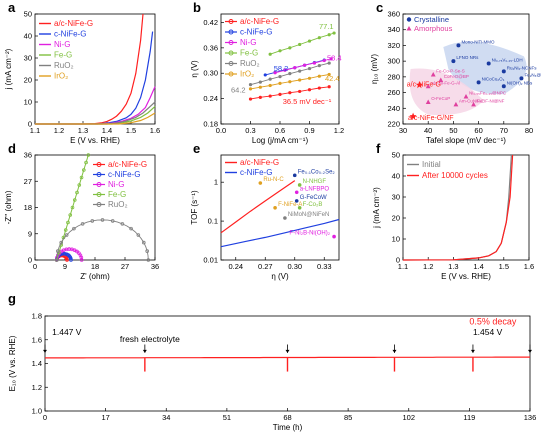  Describe the element at coordinates (491, 100) in the screenshot. I see `point-label: N-ZIF-Ni@NF` at that location.